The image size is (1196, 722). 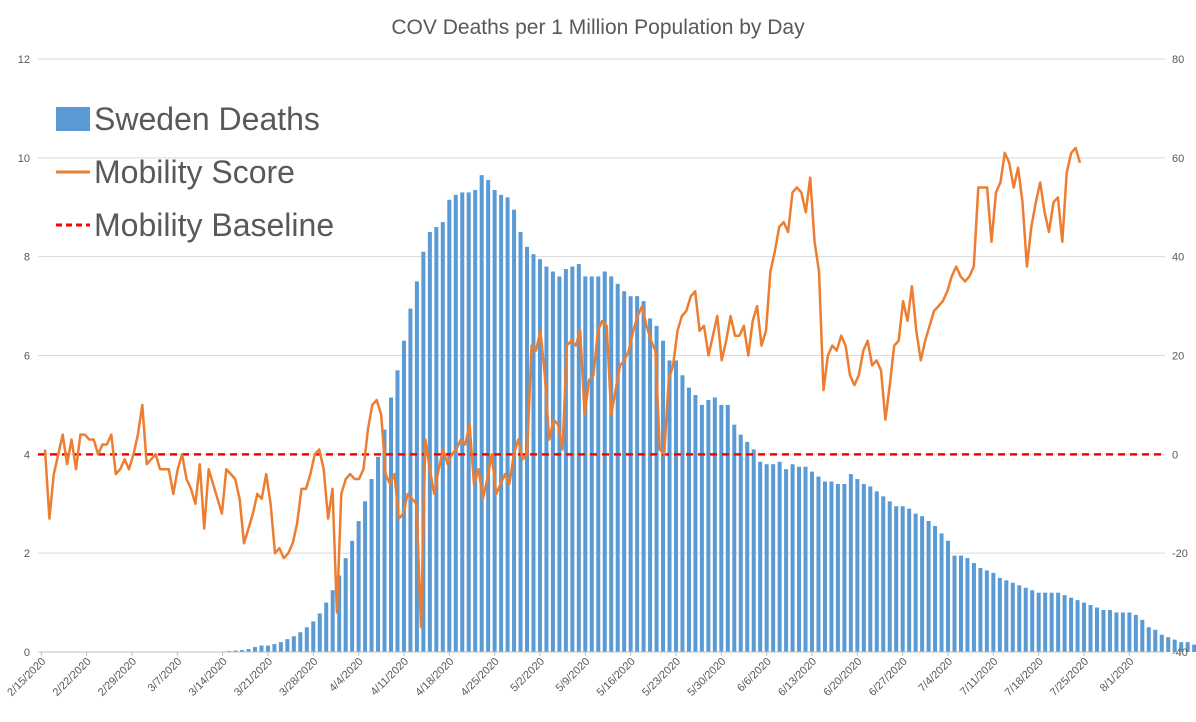 I want to click on legend-label-mobility-baseline: Mobility Baseline, so click(x=214, y=225).